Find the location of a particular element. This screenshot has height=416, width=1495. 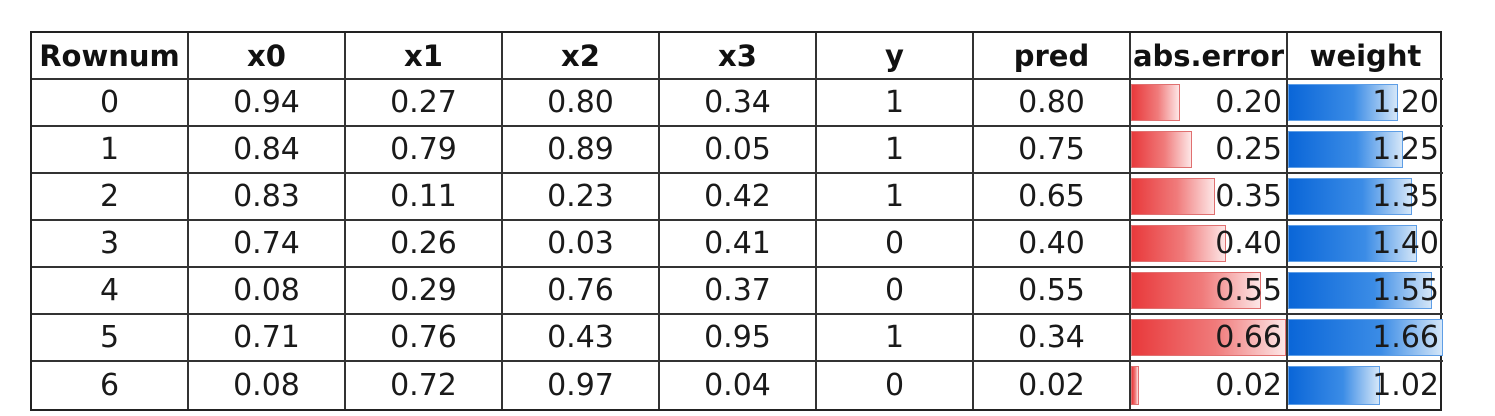

cell-abs-error-bar: 0.25 is located at coordinates (1209, 150).